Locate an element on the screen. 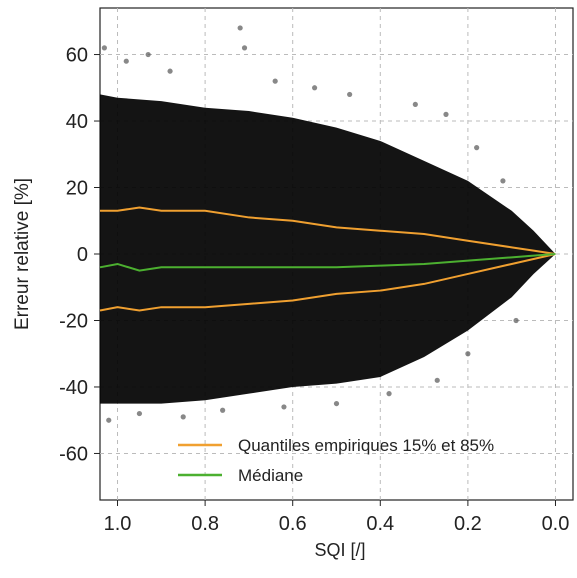  x-tick-label: 0.8 is located at coordinates (205, 524).